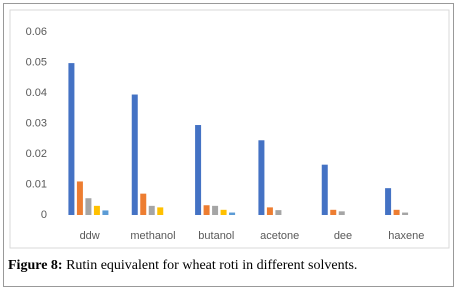 The width and height of the screenshot is (459, 292). What do you see at coordinates (36, 154) in the screenshot?
I see `y-tick-label: 0.02` at bounding box center [36, 154].